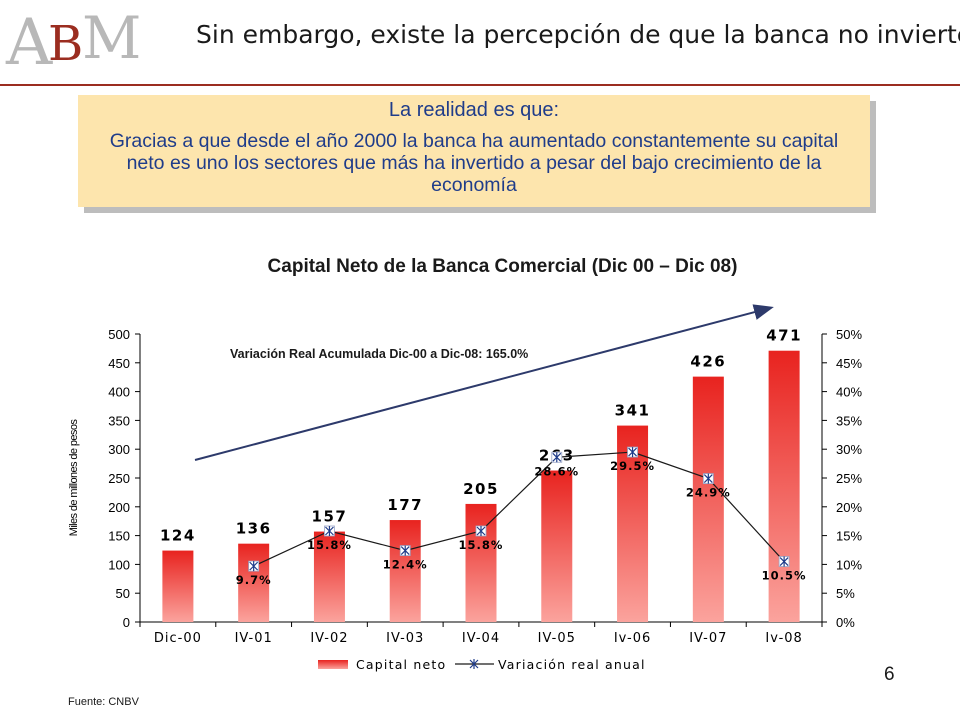  I want to click on page-number: 6, so click(889, 674).